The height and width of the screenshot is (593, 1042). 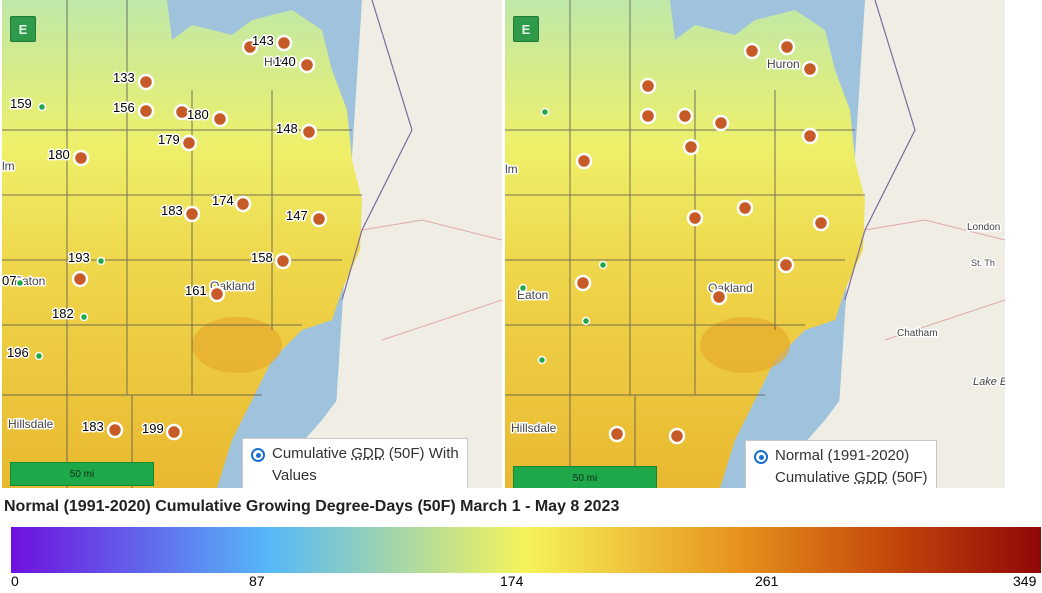 What do you see at coordinates (851, 466) in the screenshot?
I see `layer-label: Normal (1991-2020) Cumulative GDD (50F)` at bounding box center [851, 466].